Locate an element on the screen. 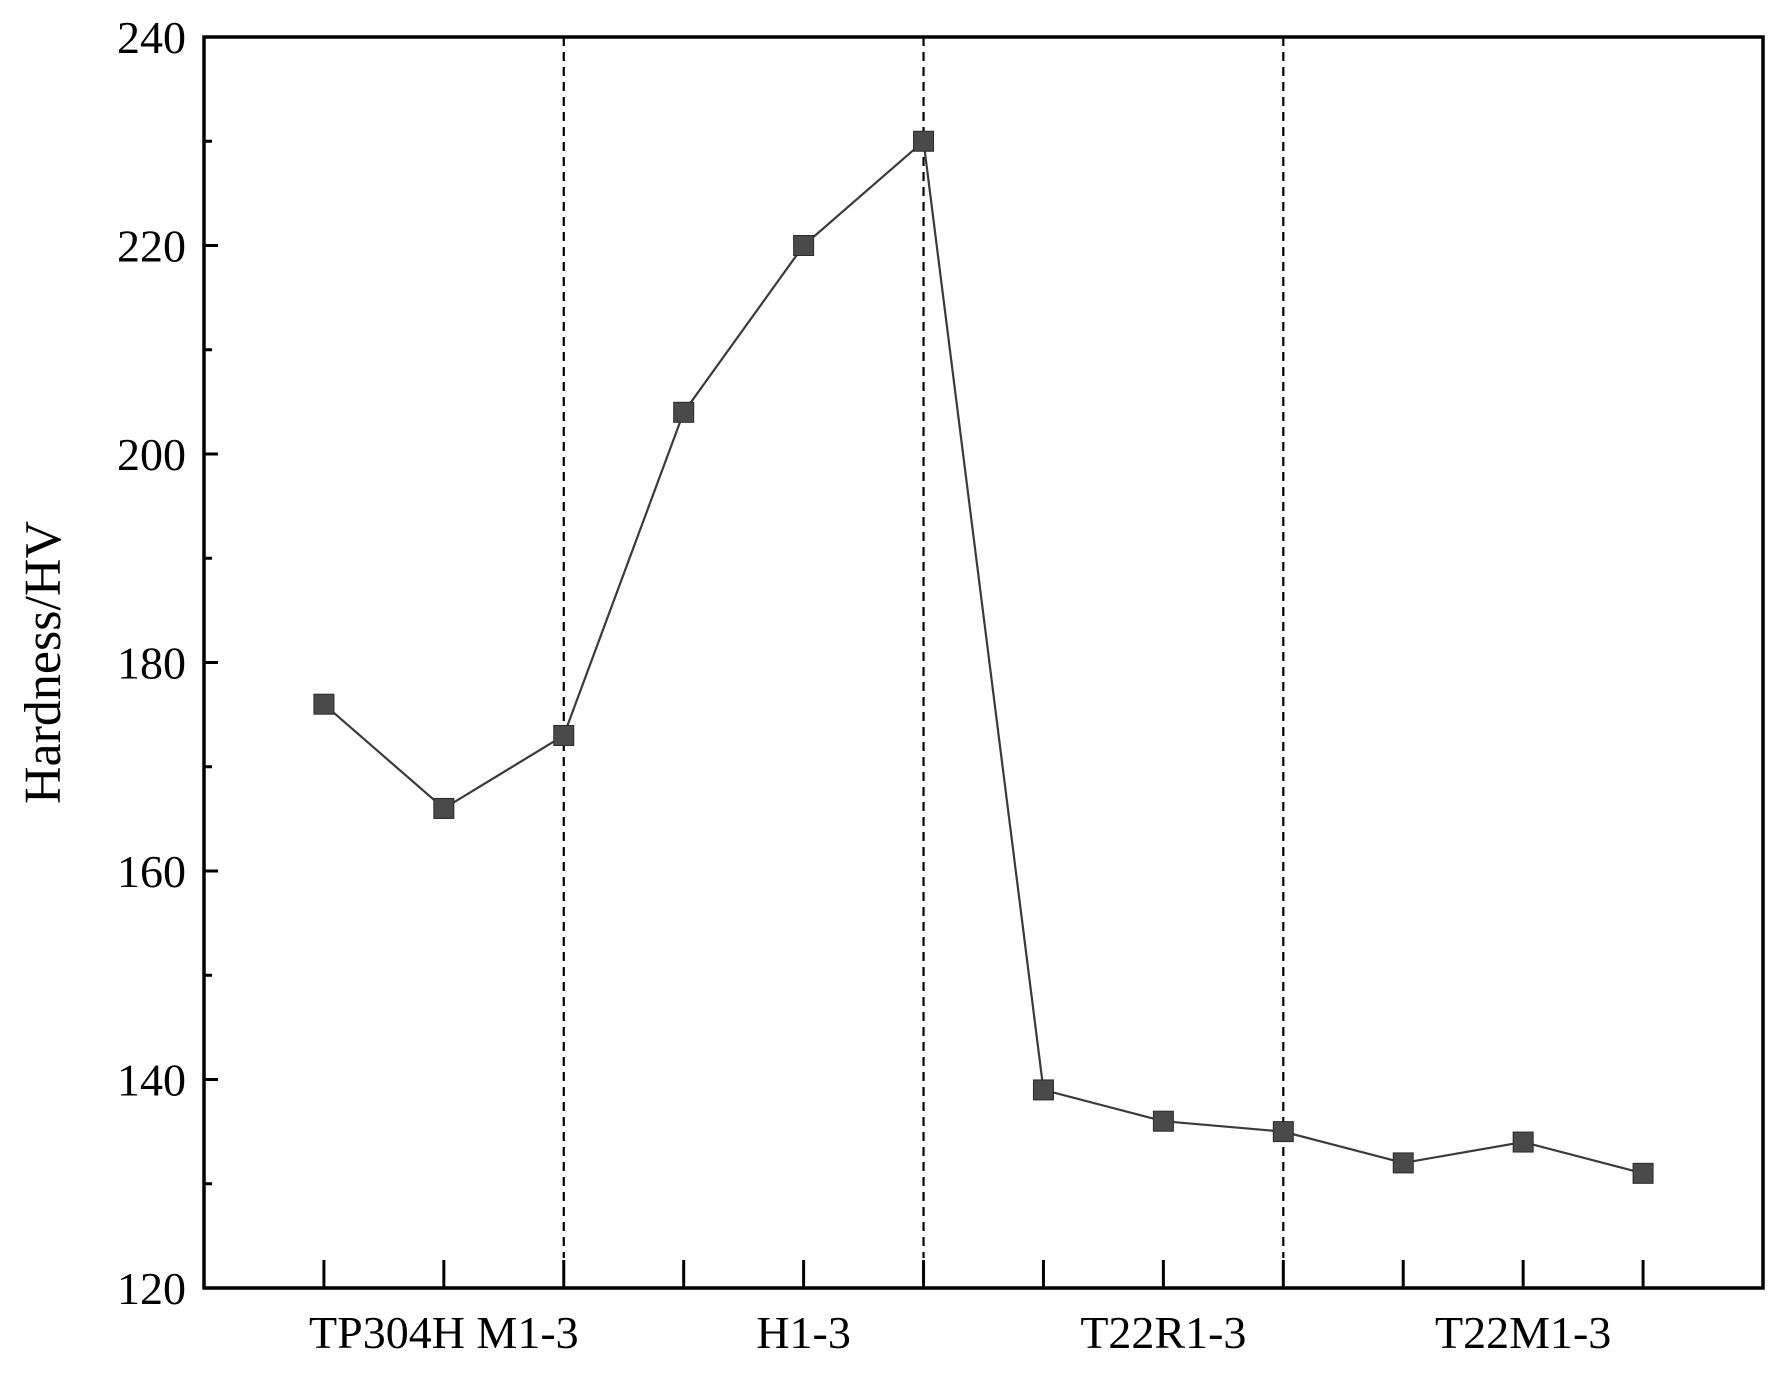 Image resolution: width=1779 pixels, height=1375 pixels. y-axis-ticks: 120 140 160 180 200 220 240 is located at coordinates (167, 663).